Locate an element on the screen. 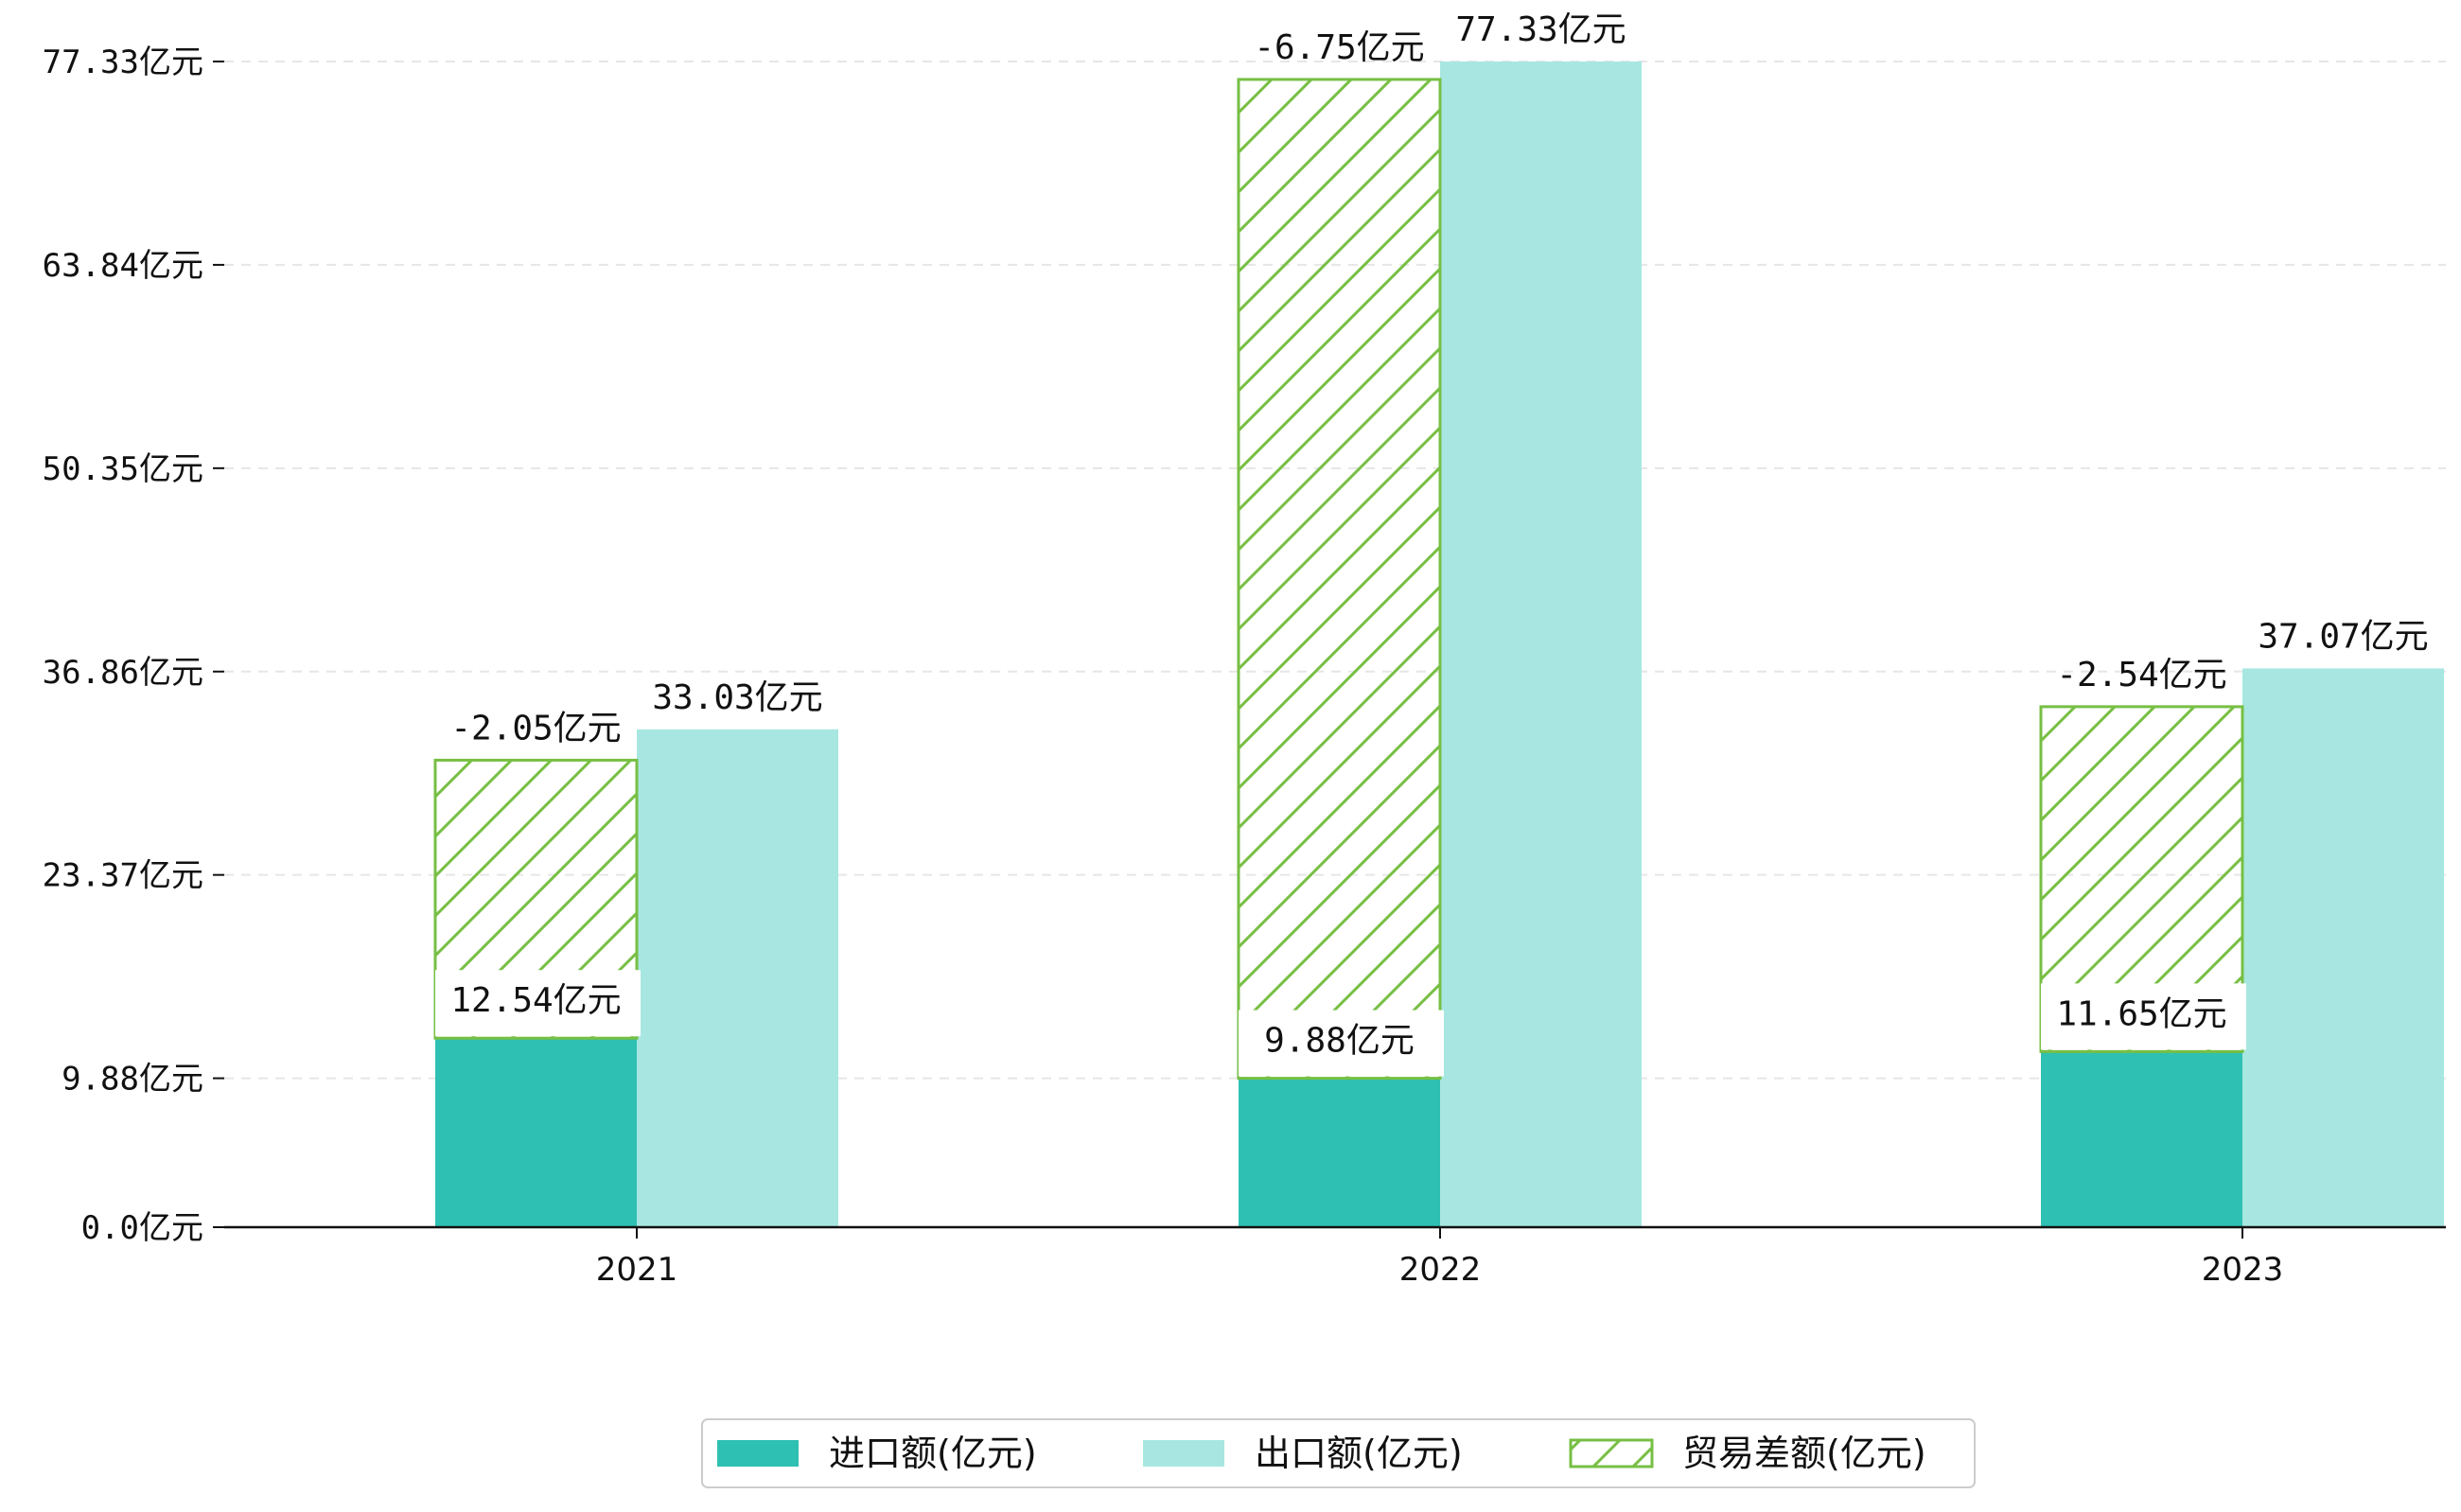 The image size is (2461, 1512). trade-balance-data-label: -2.05亿元 is located at coordinates (535, 728).